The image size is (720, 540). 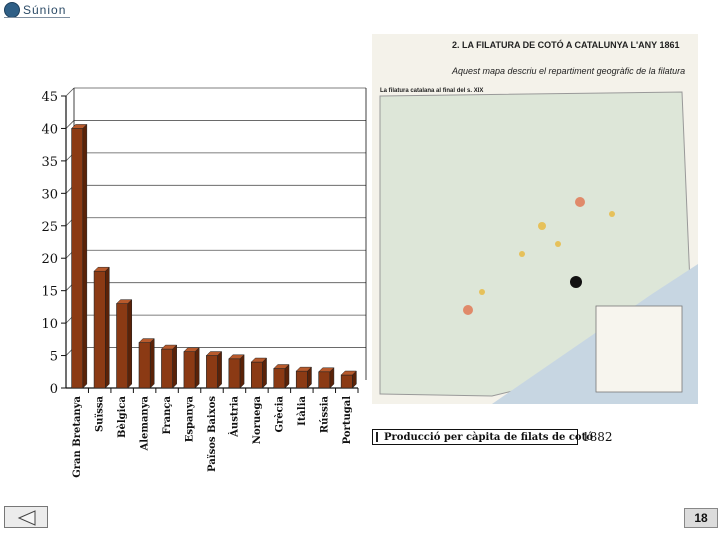 What do you see at coordinates (234, 416) in the screenshot?
I see `x-category-label: Àustria` at bounding box center [234, 416].